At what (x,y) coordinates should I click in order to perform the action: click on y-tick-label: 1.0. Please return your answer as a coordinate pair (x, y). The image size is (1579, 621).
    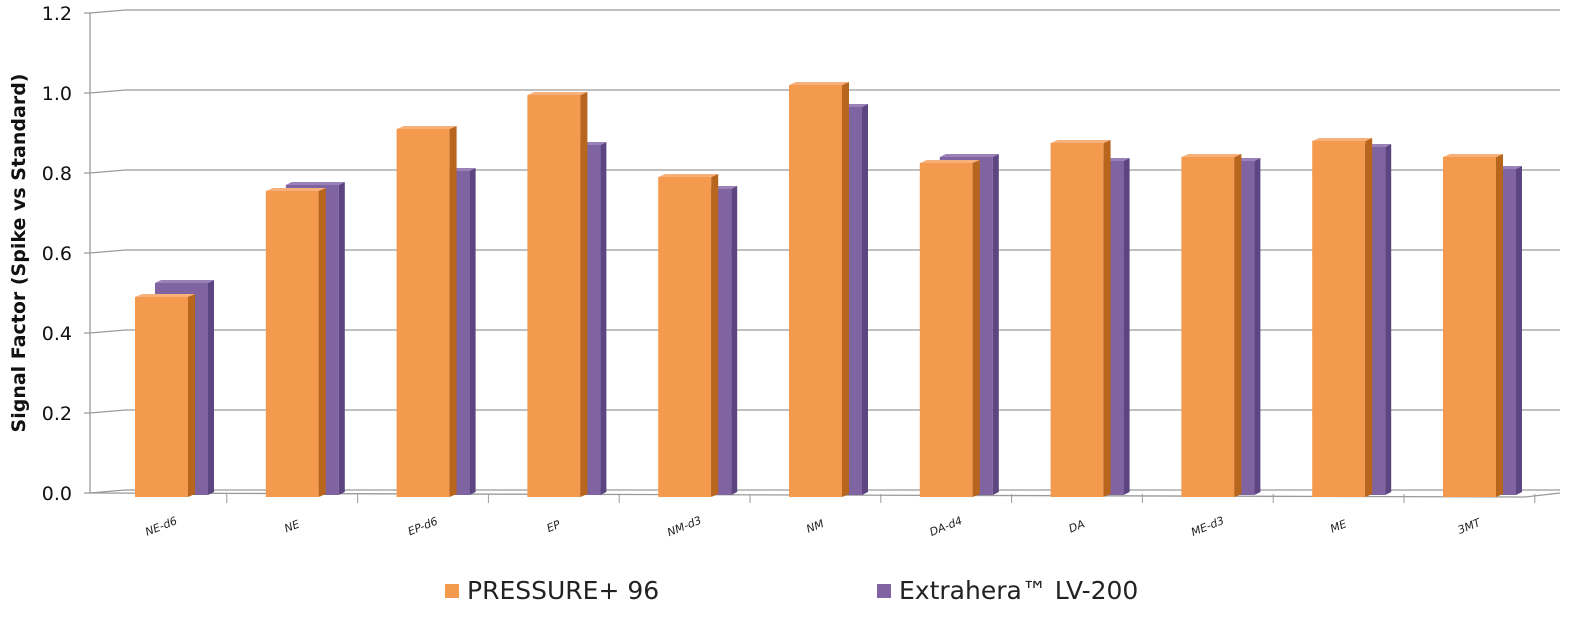
    Looking at the image, I should click on (57, 94).